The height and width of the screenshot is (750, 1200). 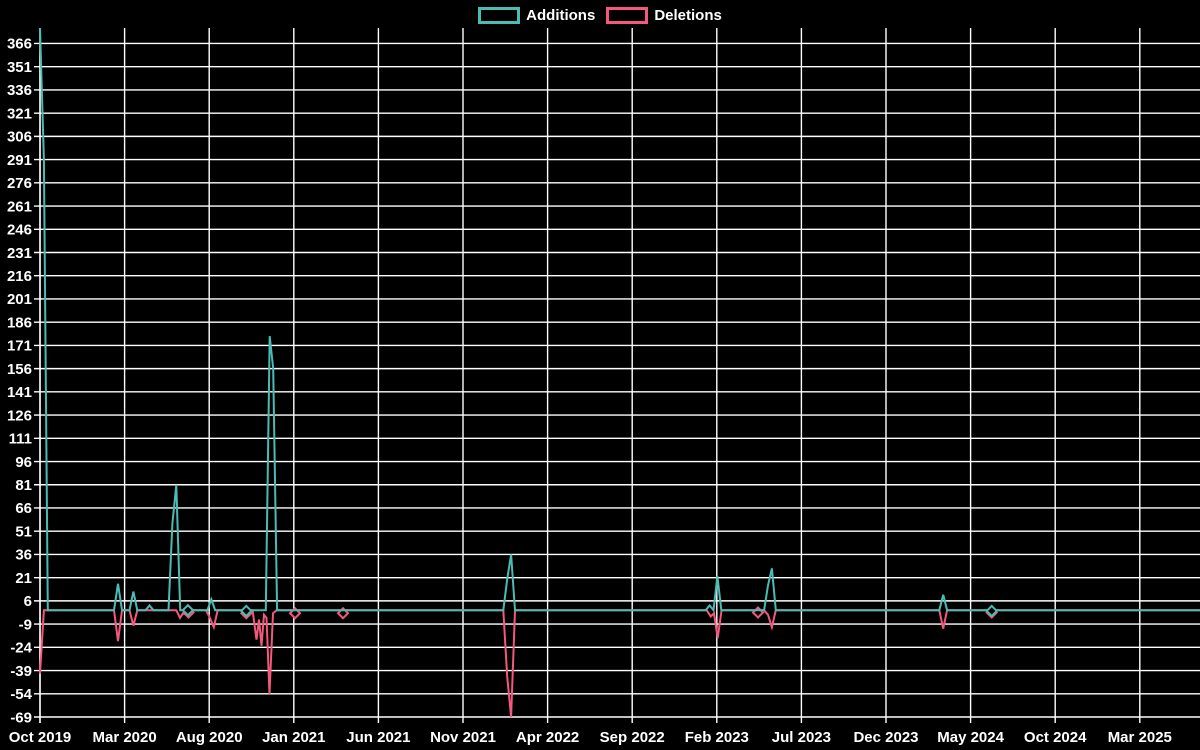 I want to click on y-tick-label: 96, so click(x=23, y=462).